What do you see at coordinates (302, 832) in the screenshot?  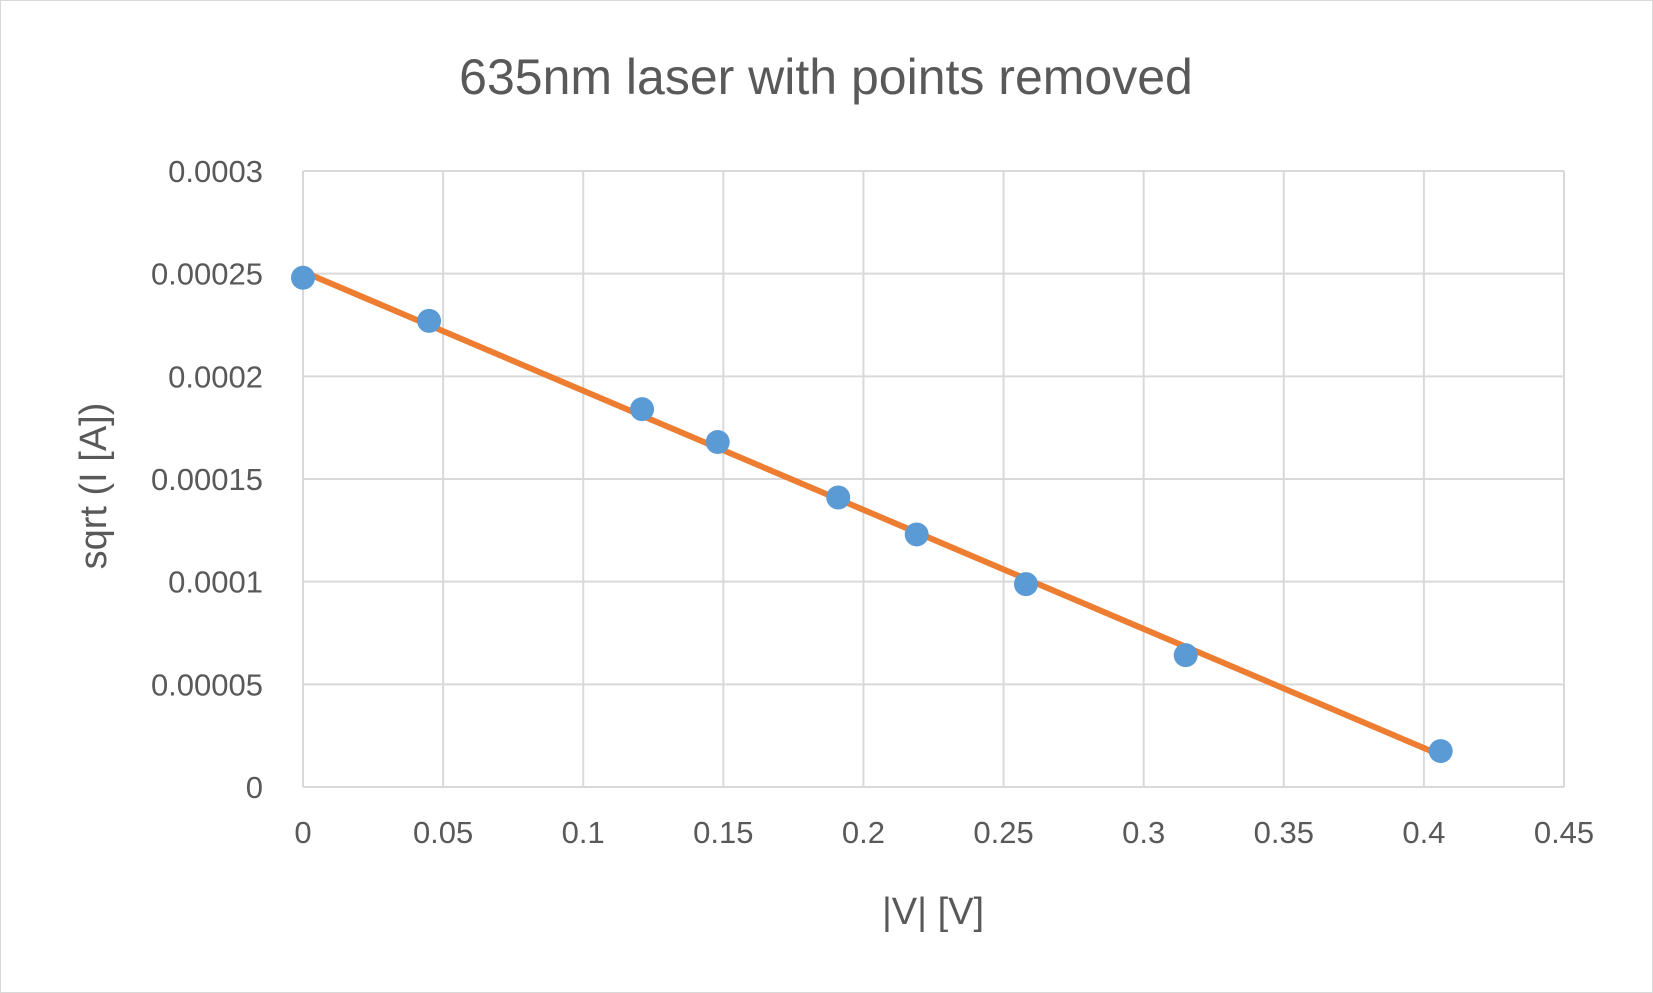 I see `x-tick-label: 0` at bounding box center [302, 832].